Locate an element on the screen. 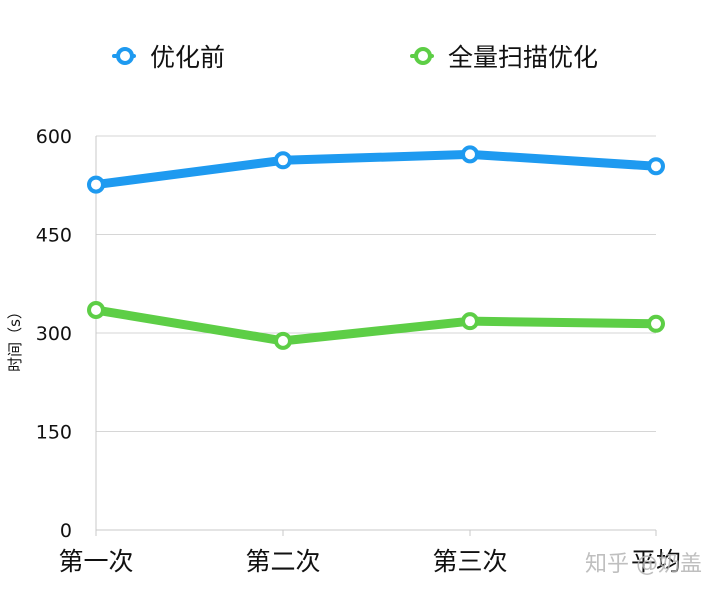 The height and width of the screenshot is (592, 720). y-tick-label: 450 is located at coordinates (54, 236).